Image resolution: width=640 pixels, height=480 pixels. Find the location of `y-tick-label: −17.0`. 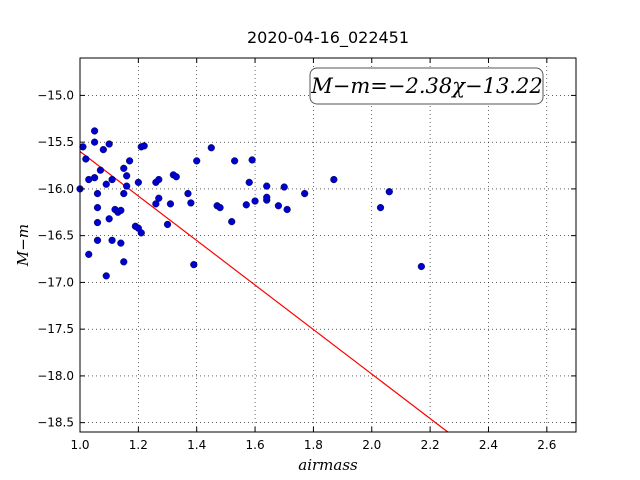

y-tick-label: −17.0 is located at coordinates (55, 282).